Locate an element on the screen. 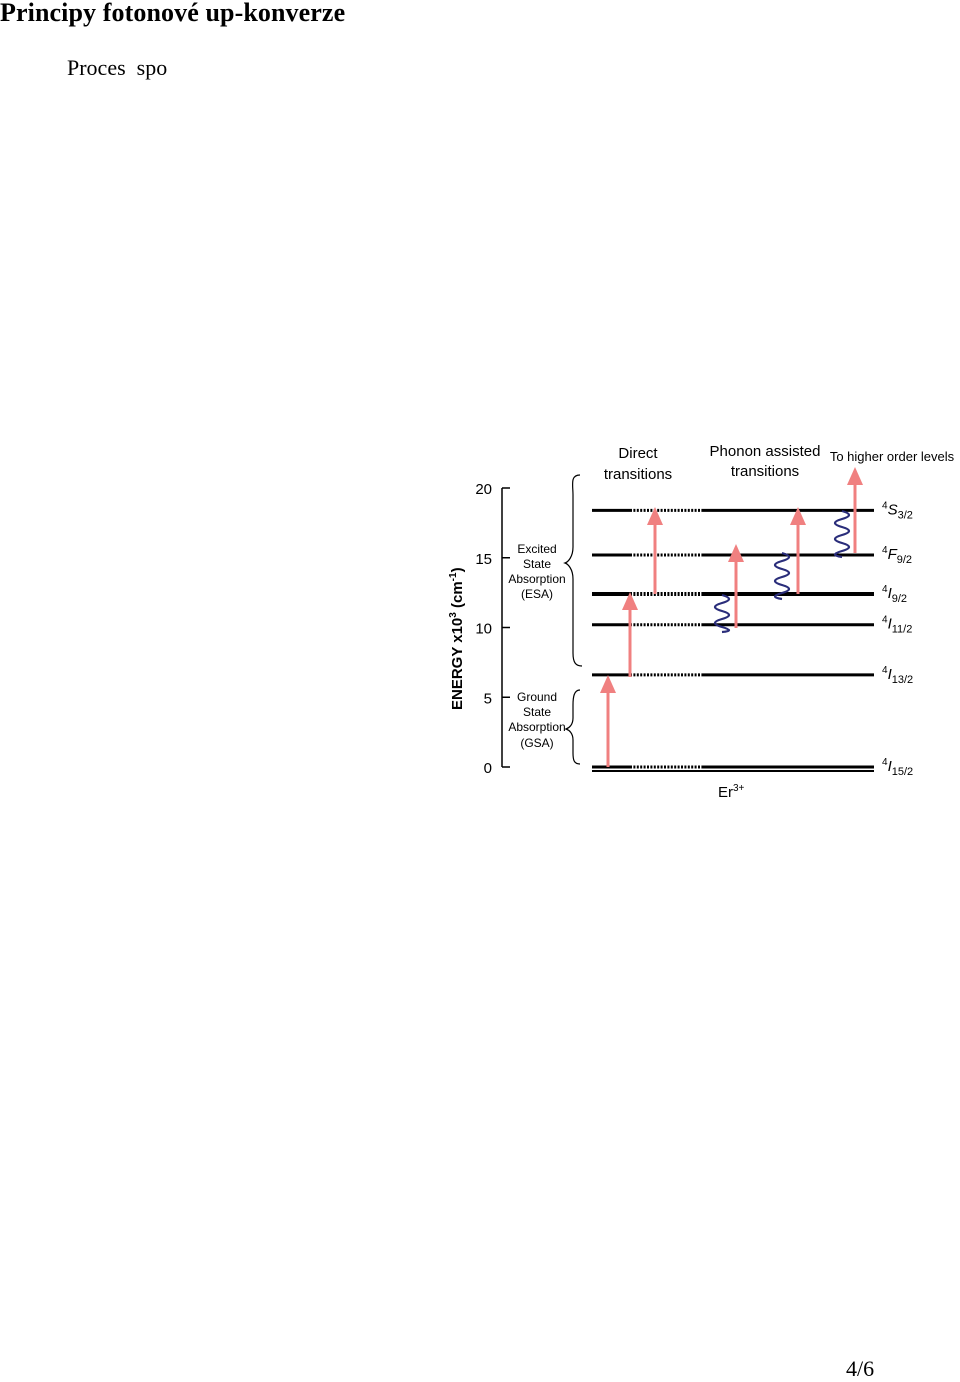 This screenshot has width=960, height=1382. y-tick-label: 15 is located at coordinates (483, 559).